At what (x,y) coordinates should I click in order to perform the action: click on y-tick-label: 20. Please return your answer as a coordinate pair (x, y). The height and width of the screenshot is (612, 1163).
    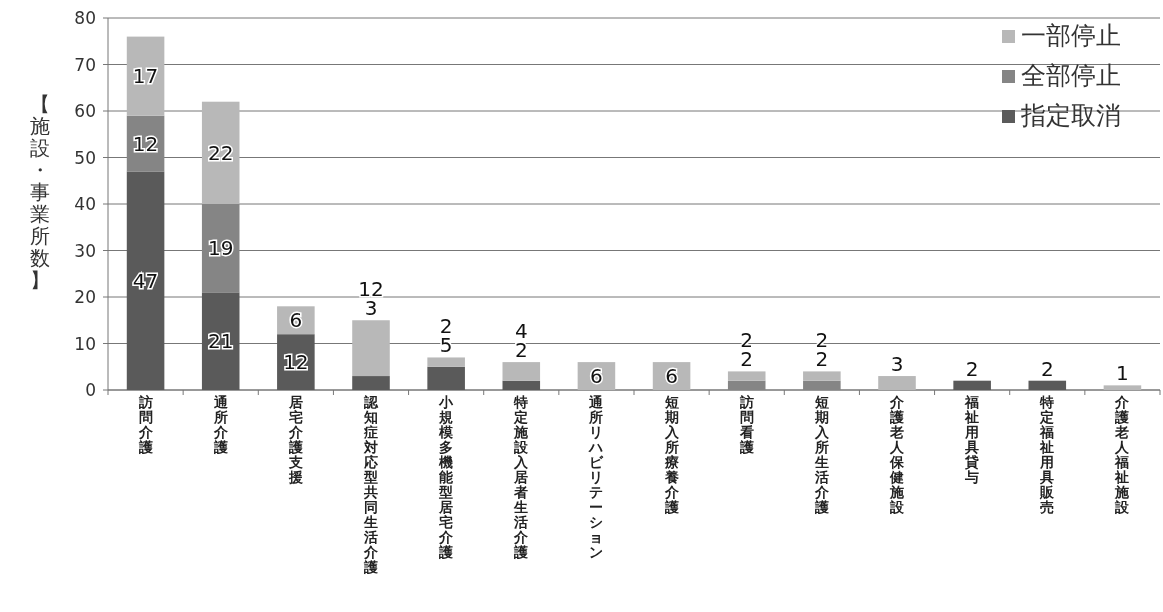
    Looking at the image, I should click on (85, 297).